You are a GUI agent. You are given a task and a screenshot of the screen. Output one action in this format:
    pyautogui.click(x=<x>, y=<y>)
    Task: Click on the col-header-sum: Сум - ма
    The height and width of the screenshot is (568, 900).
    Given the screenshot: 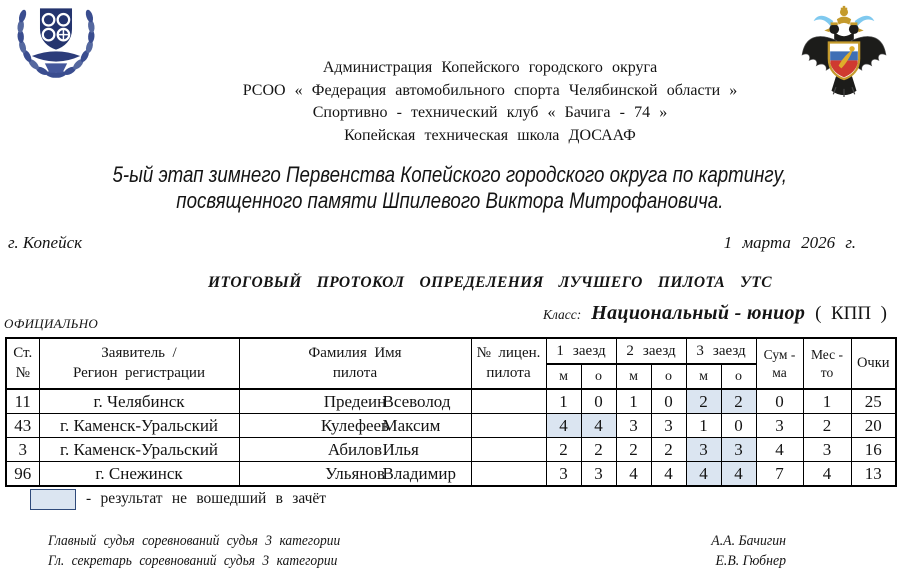 What is the action you would take?
    pyautogui.click(x=779, y=363)
    